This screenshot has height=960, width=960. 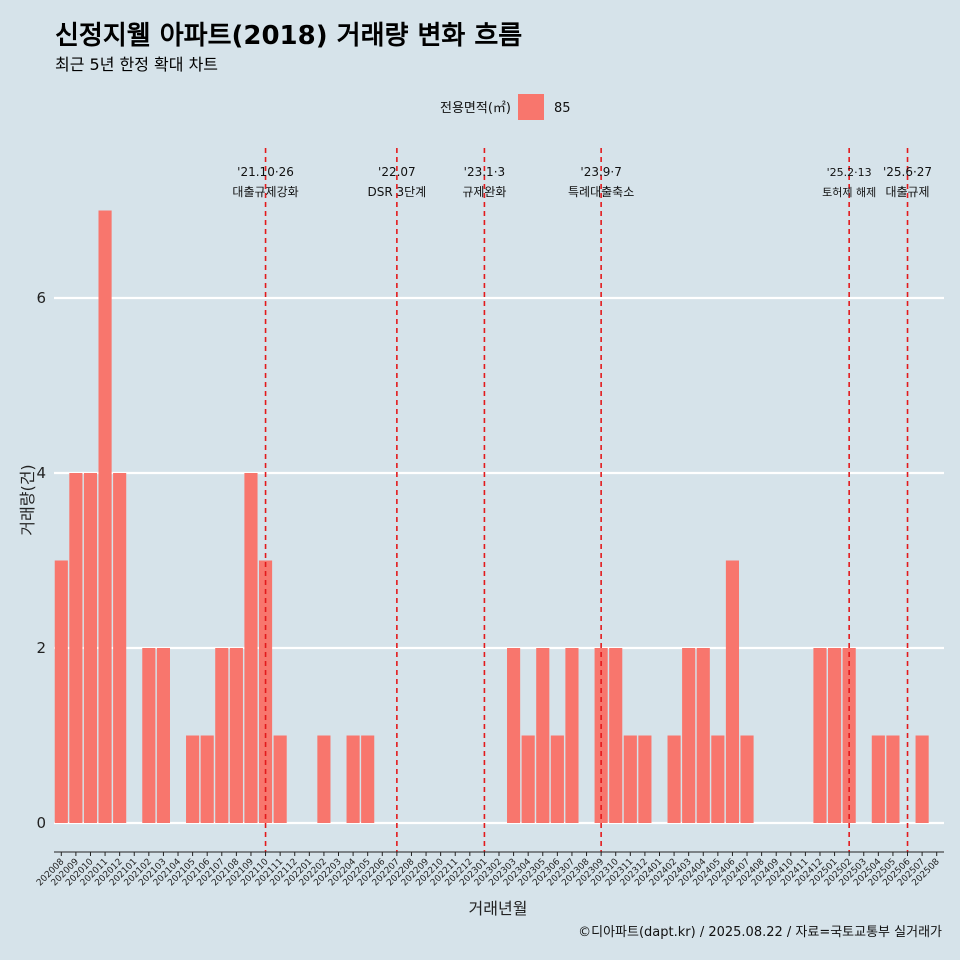 I want to click on event-date: '21.10·26, so click(x=265, y=172).